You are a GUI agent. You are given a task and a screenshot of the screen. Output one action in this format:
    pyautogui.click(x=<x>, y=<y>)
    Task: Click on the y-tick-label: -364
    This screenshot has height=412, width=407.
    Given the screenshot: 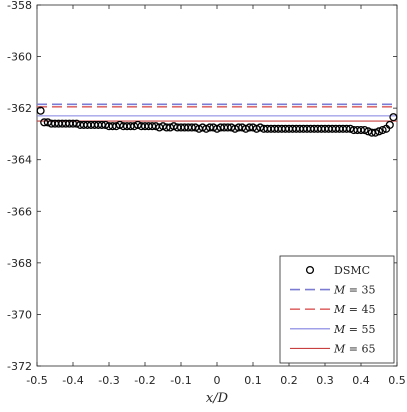 What is the action you would take?
    pyautogui.click(x=19, y=160)
    